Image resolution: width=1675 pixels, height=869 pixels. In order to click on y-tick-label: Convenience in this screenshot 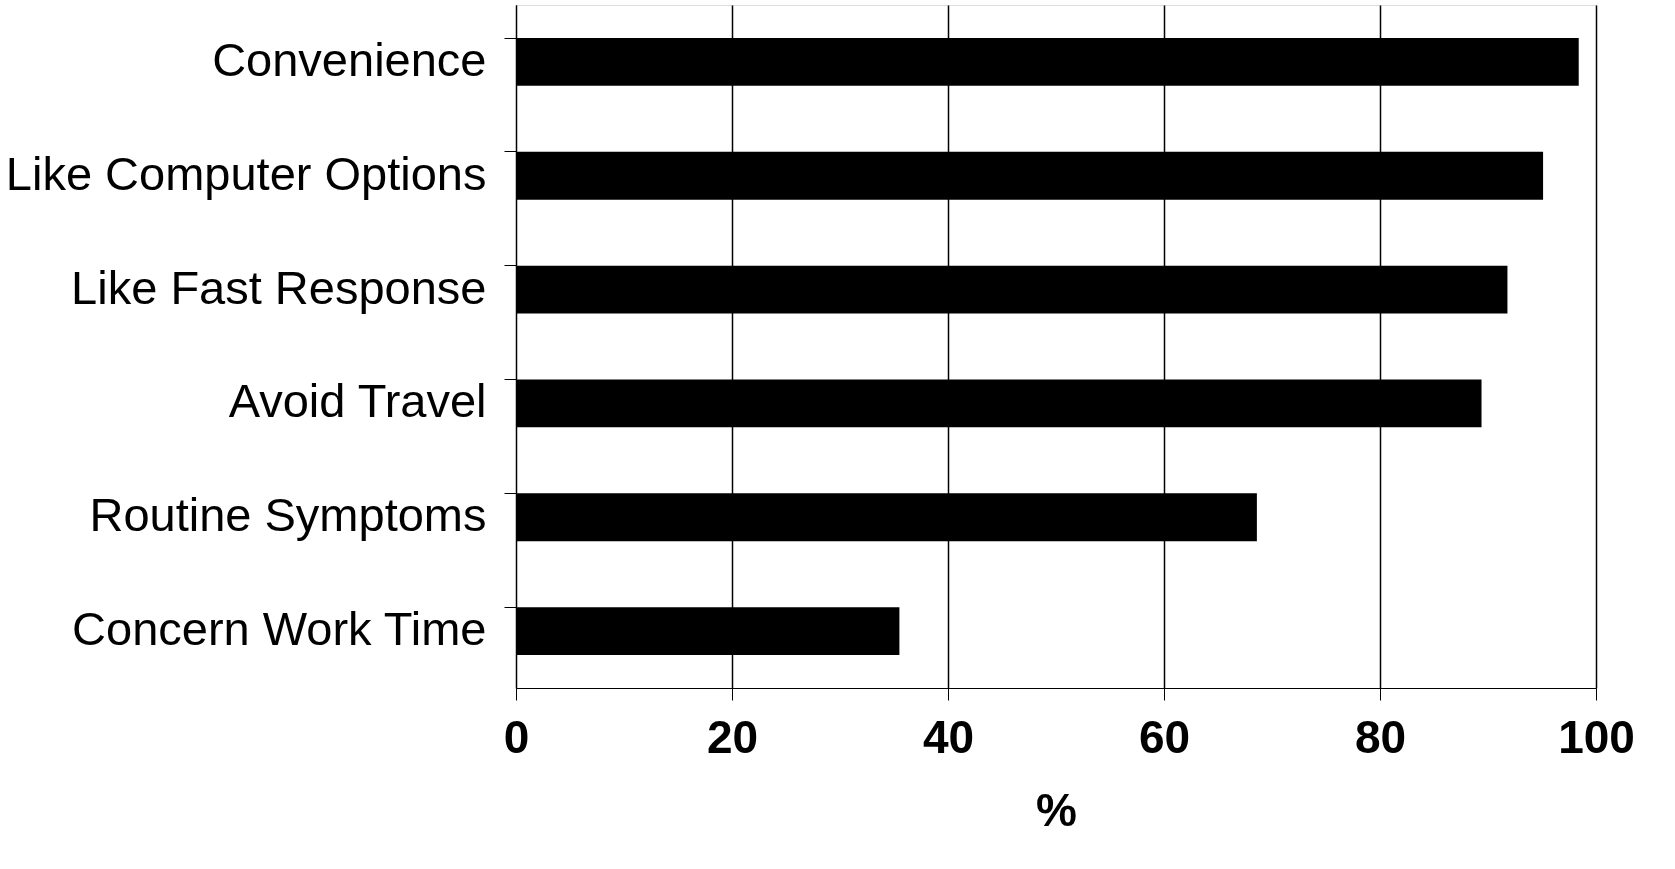, I will do `click(349, 59)`.